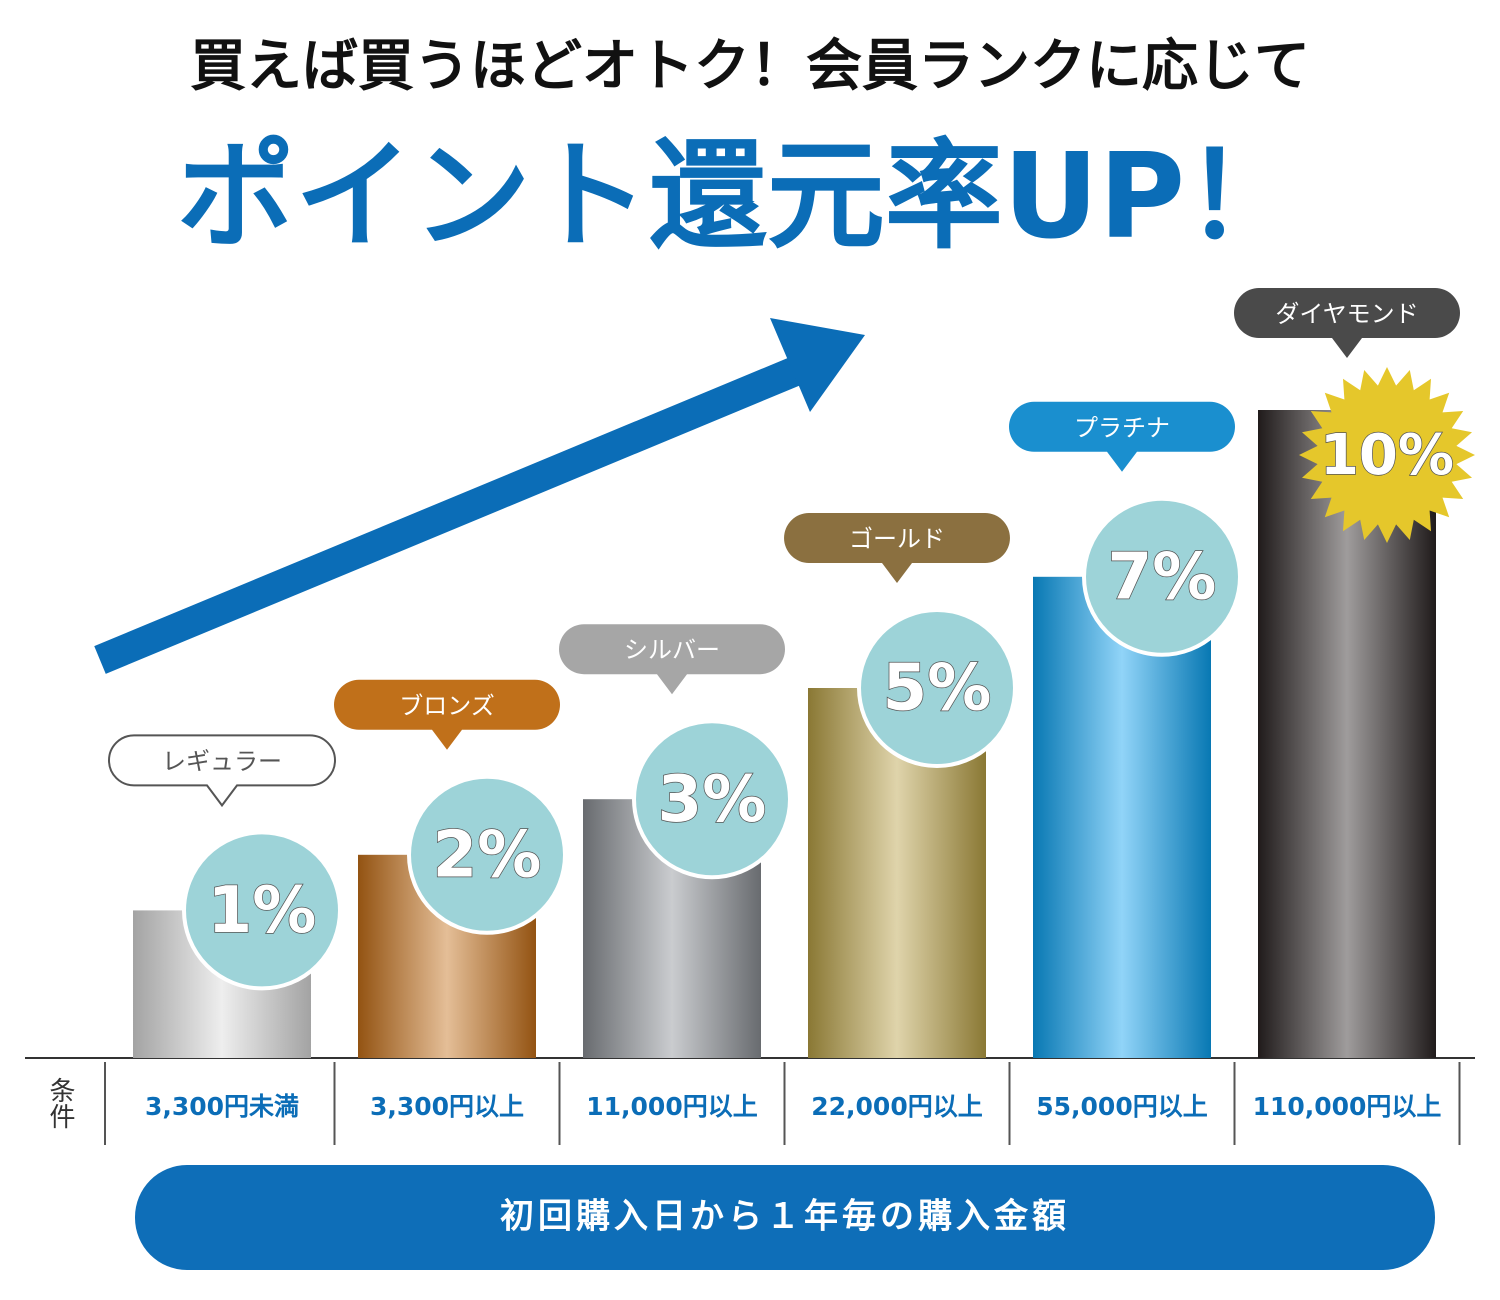 This screenshot has width=1500, height=1300. Describe the element at coordinates (1347, 1106) in the screenshot. I see `condition: 110,000円以上` at that location.